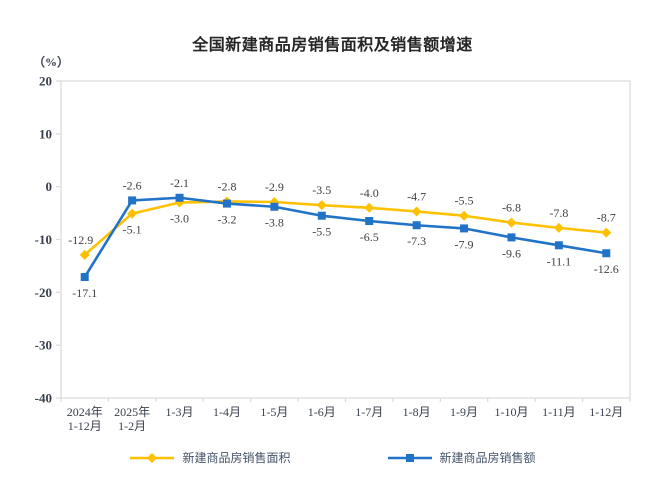  I want to click on y-tick-label: -40, so click(43, 398).